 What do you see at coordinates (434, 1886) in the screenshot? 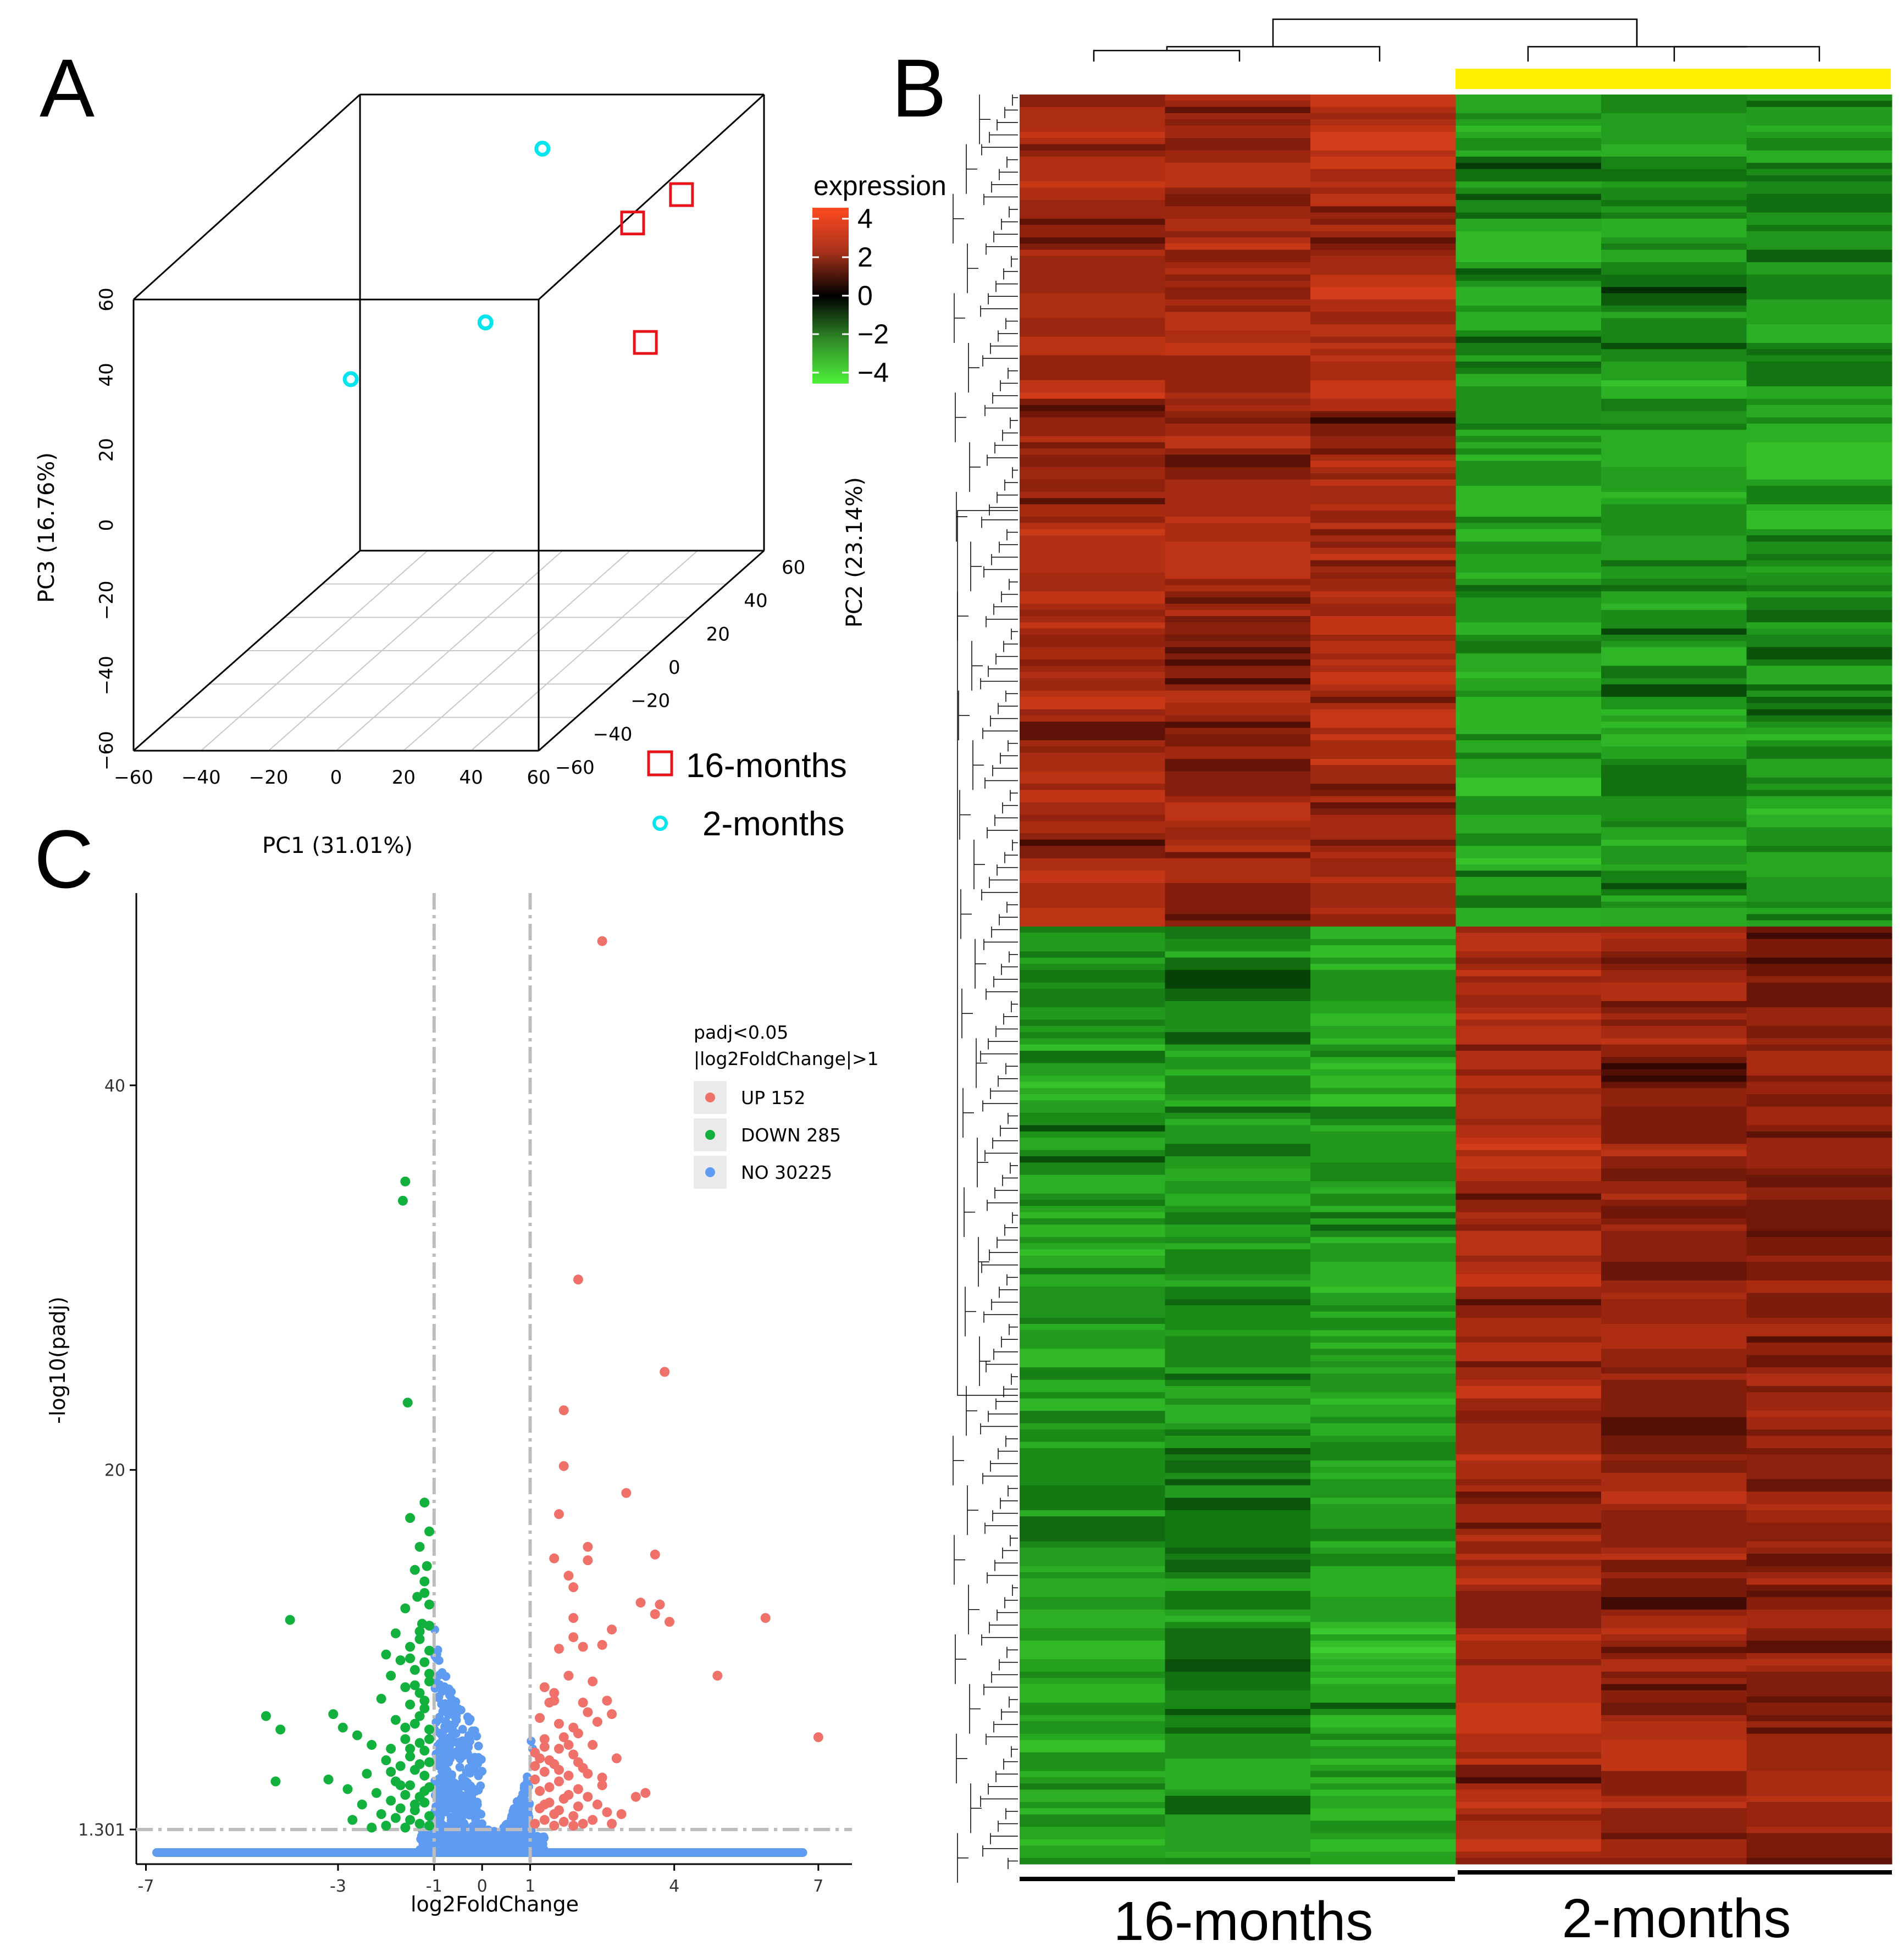
I see `x-tick-label: -1` at bounding box center [434, 1886].